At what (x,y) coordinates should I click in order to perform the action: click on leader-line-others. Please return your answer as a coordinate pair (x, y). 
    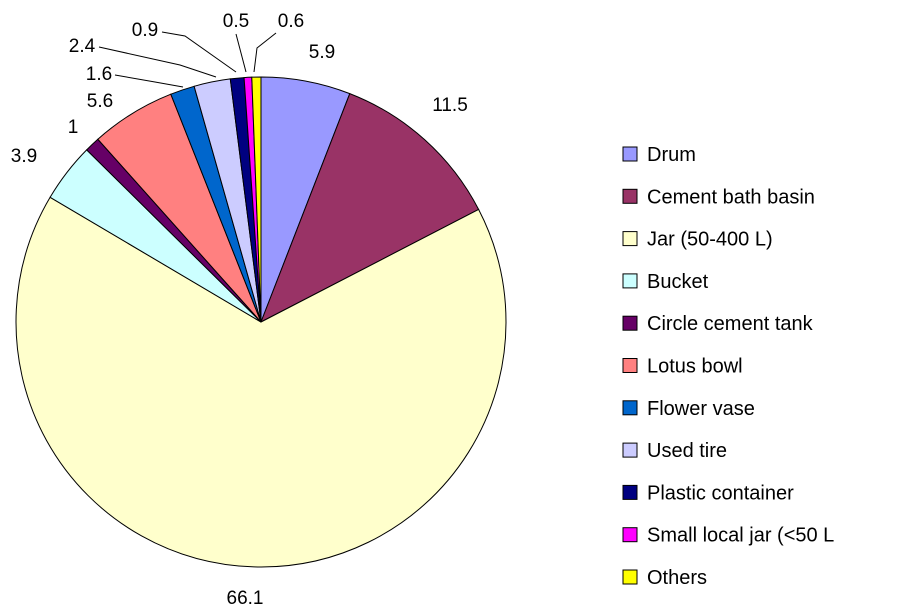
    Looking at the image, I should click on (265, 52).